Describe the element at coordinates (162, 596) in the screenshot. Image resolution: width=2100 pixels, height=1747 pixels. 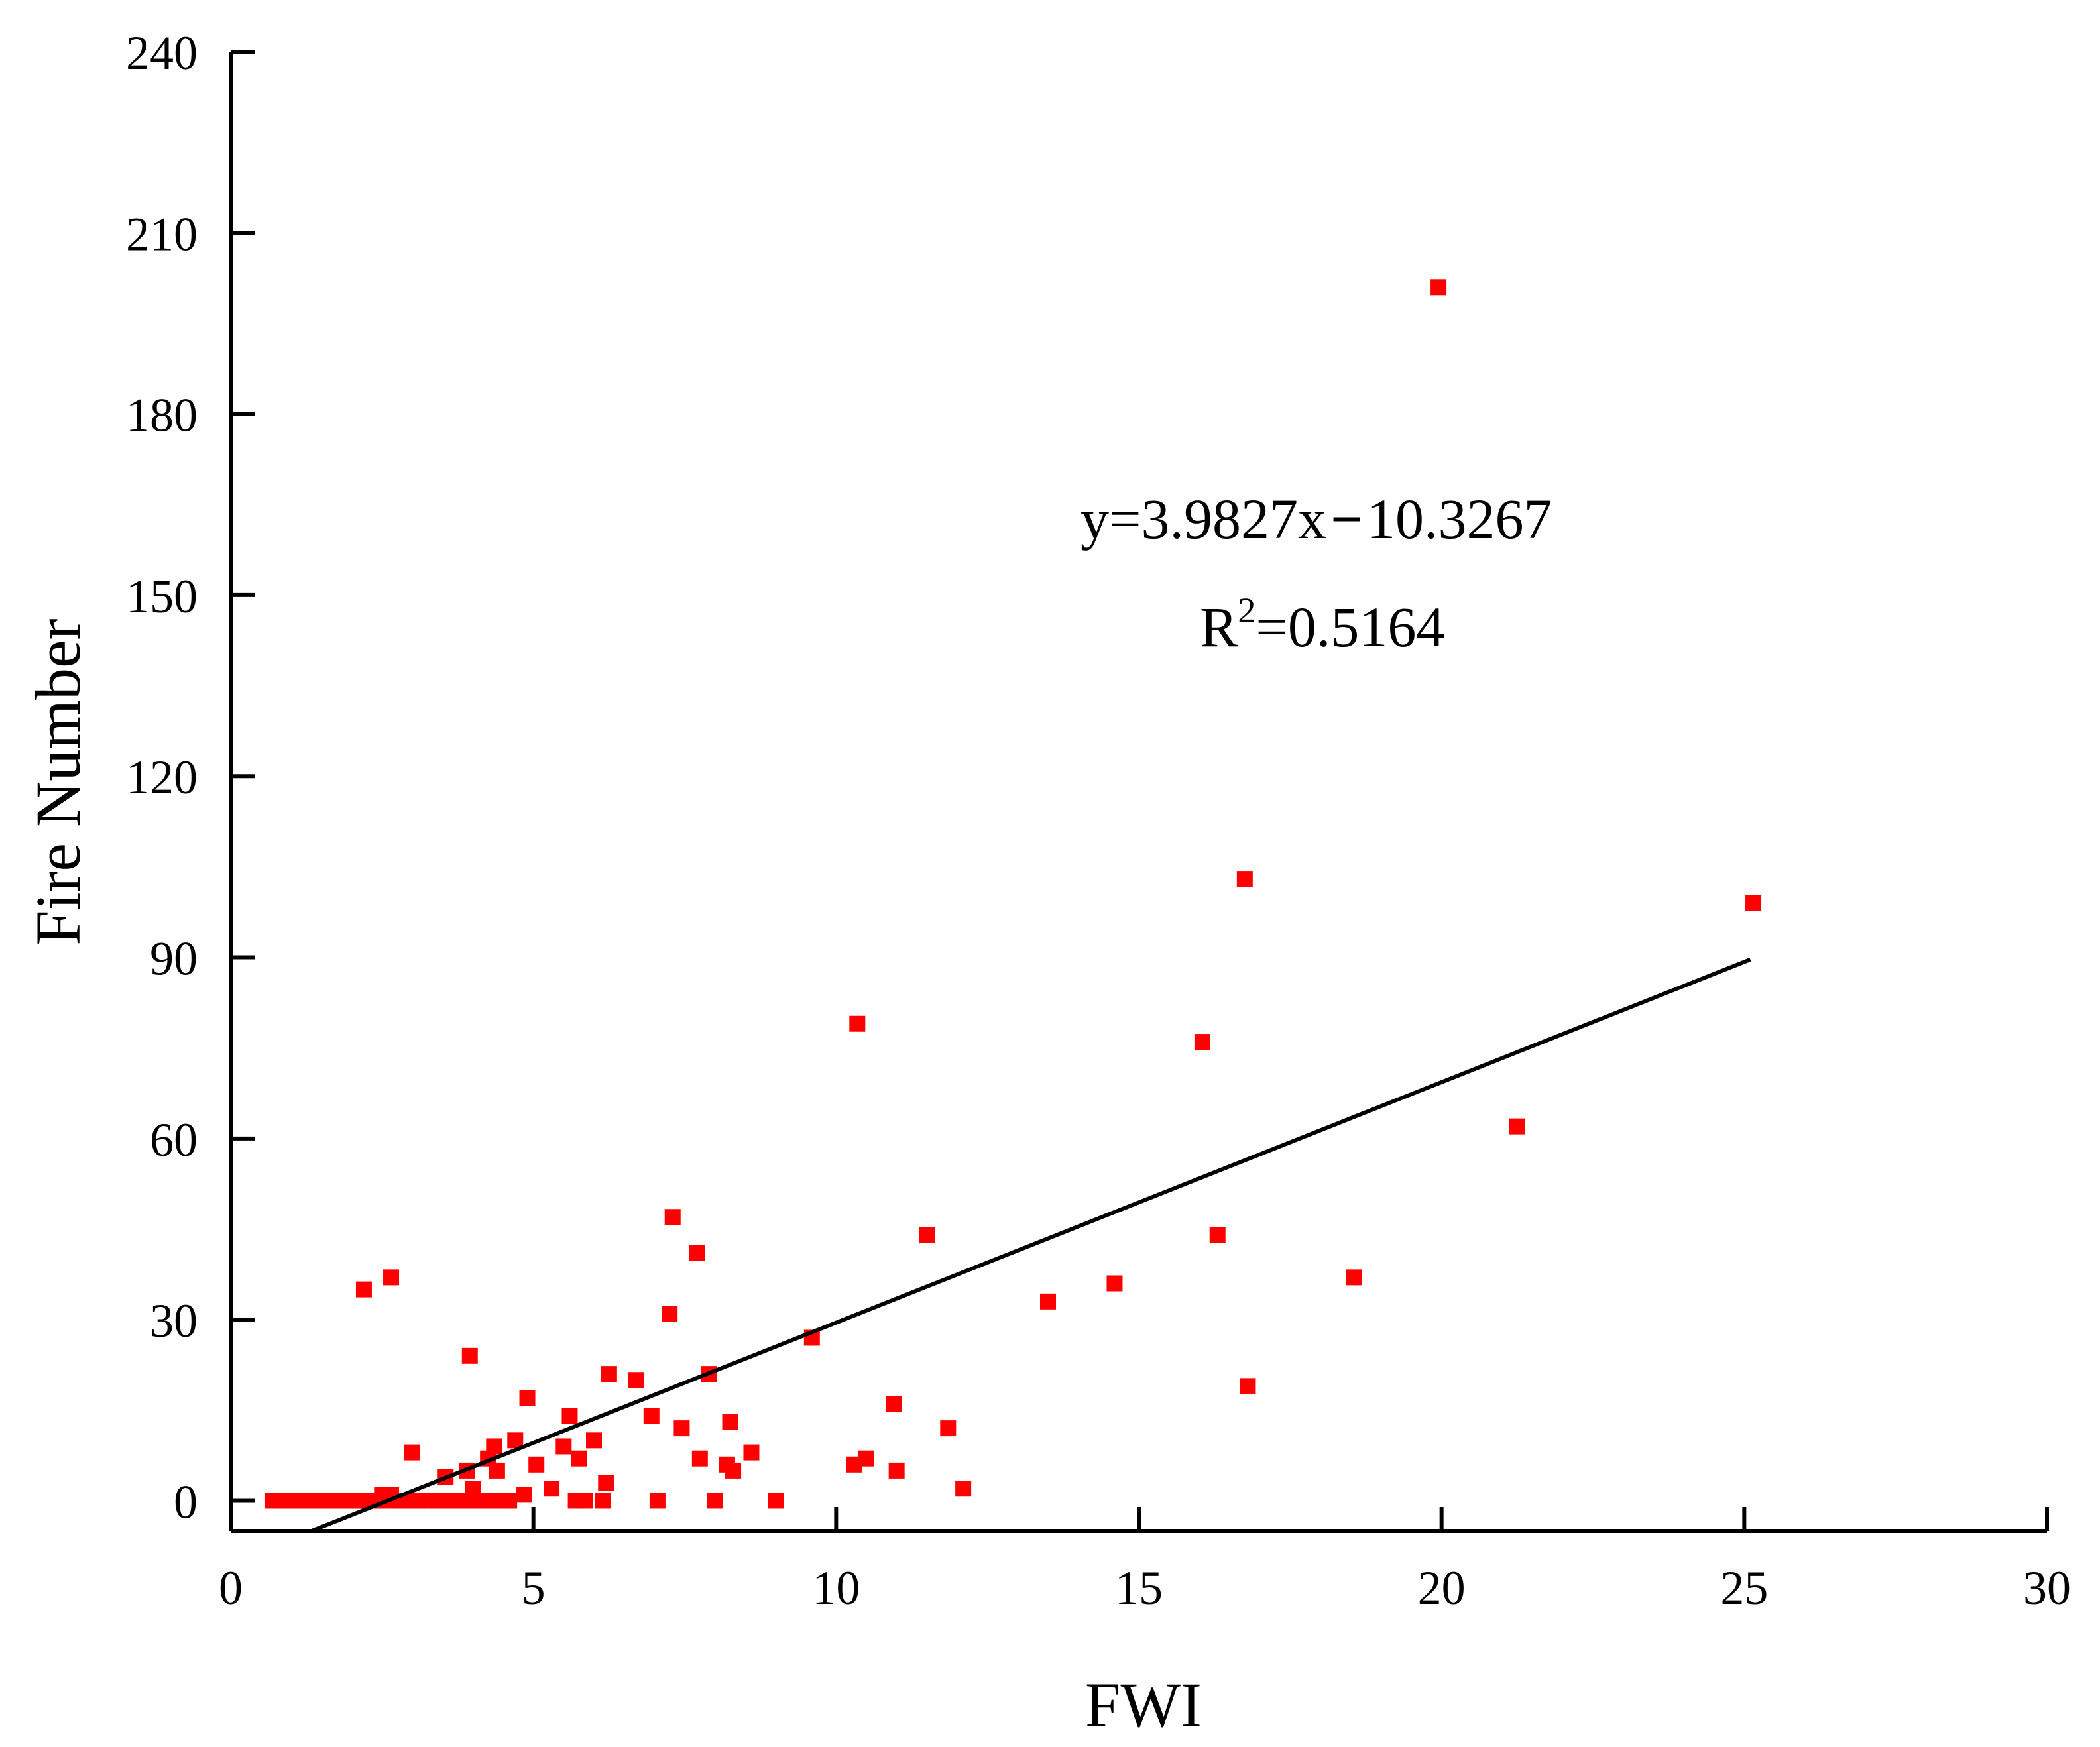
I see `y-tick-label: 150` at that location.